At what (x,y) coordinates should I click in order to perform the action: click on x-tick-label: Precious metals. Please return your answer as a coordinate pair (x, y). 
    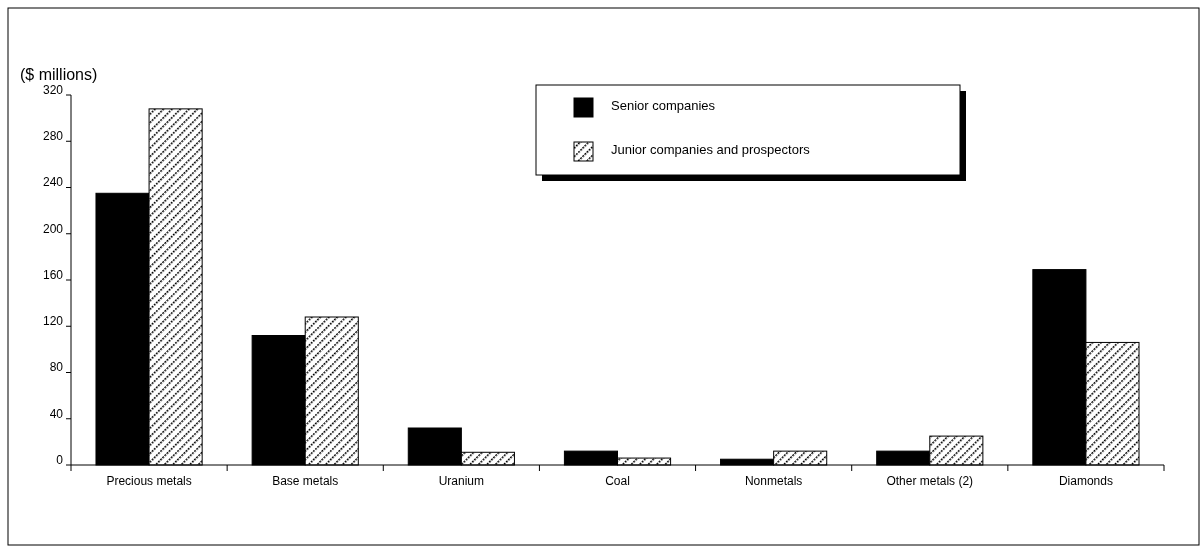
    Looking at the image, I should click on (149, 481).